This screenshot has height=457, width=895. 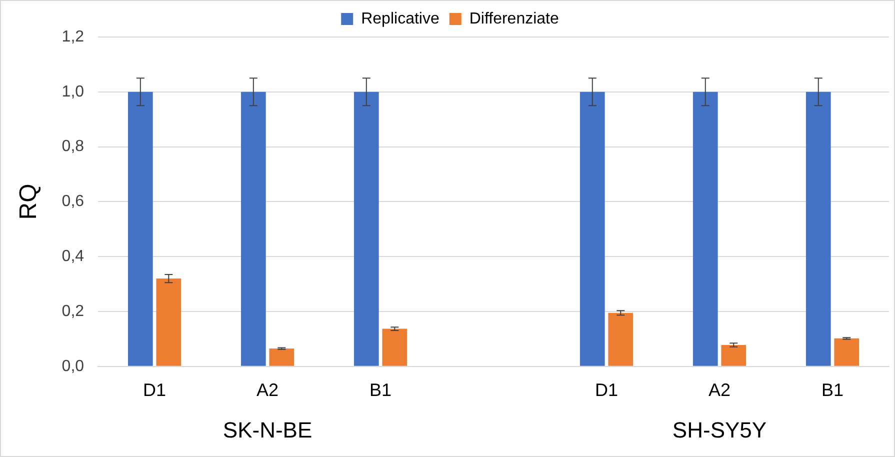 I want to click on y-tick-label: 1,0, so click(x=73, y=91).